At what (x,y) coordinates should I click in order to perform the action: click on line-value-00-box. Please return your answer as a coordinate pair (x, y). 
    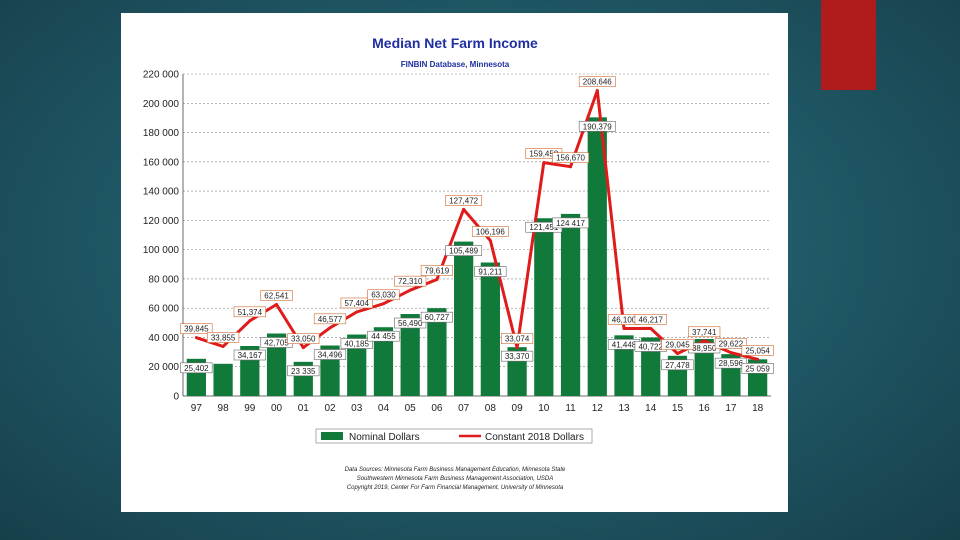
    Looking at the image, I should click on (276, 295).